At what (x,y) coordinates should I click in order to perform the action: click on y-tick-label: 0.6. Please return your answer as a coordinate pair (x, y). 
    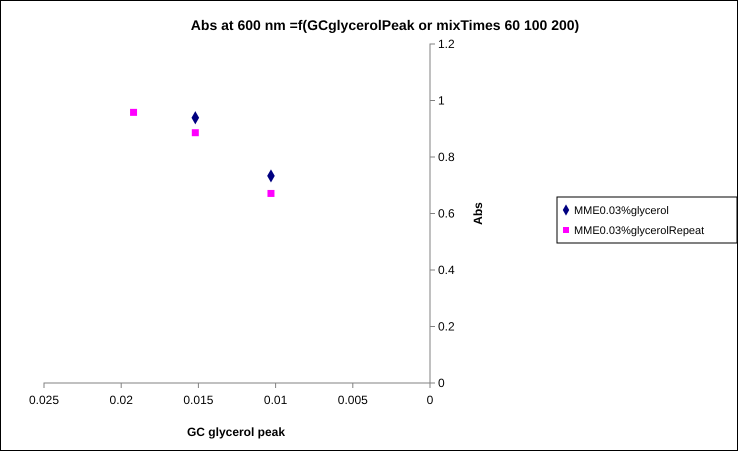
    Looking at the image, I should click on (447, 213).